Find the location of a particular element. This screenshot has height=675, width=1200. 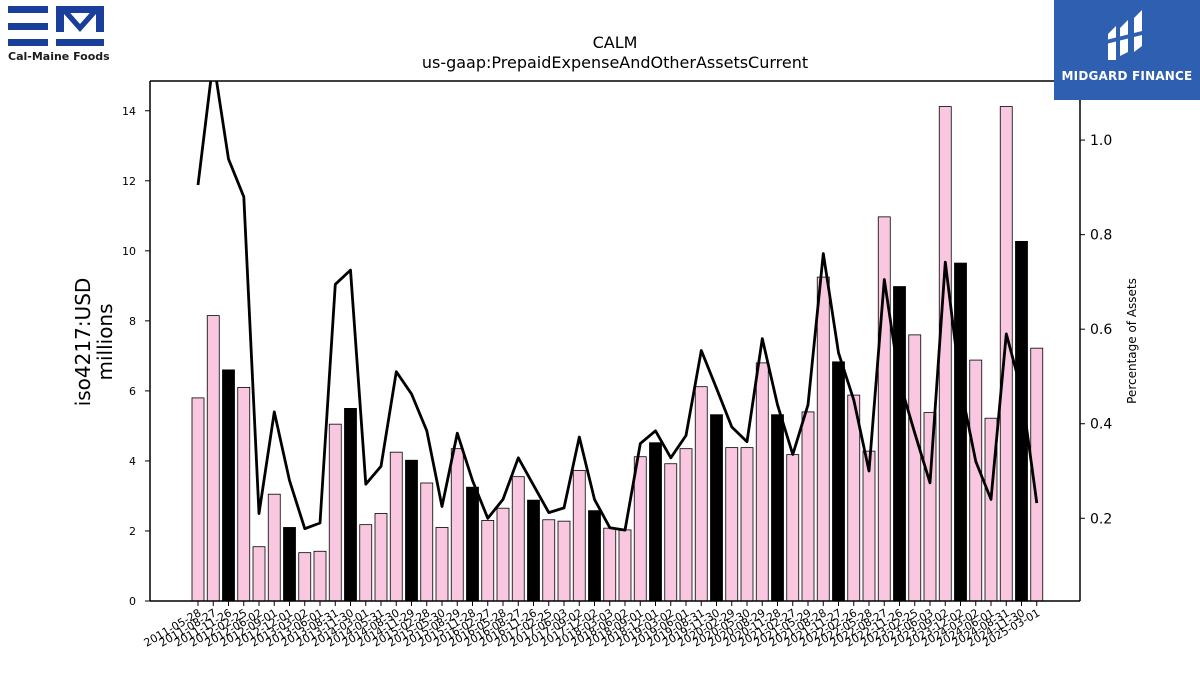

cal-maine-logo-text: Cal-Maine Foods is located at coordinates (59, 56).